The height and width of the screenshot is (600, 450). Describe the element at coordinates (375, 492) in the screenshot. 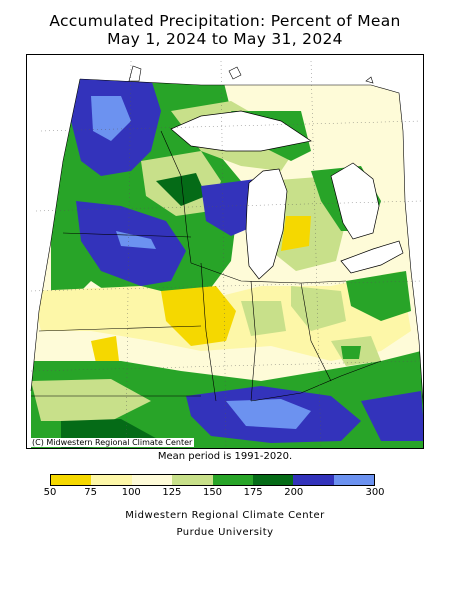

I see `legend-tick-label: 300` at that location.